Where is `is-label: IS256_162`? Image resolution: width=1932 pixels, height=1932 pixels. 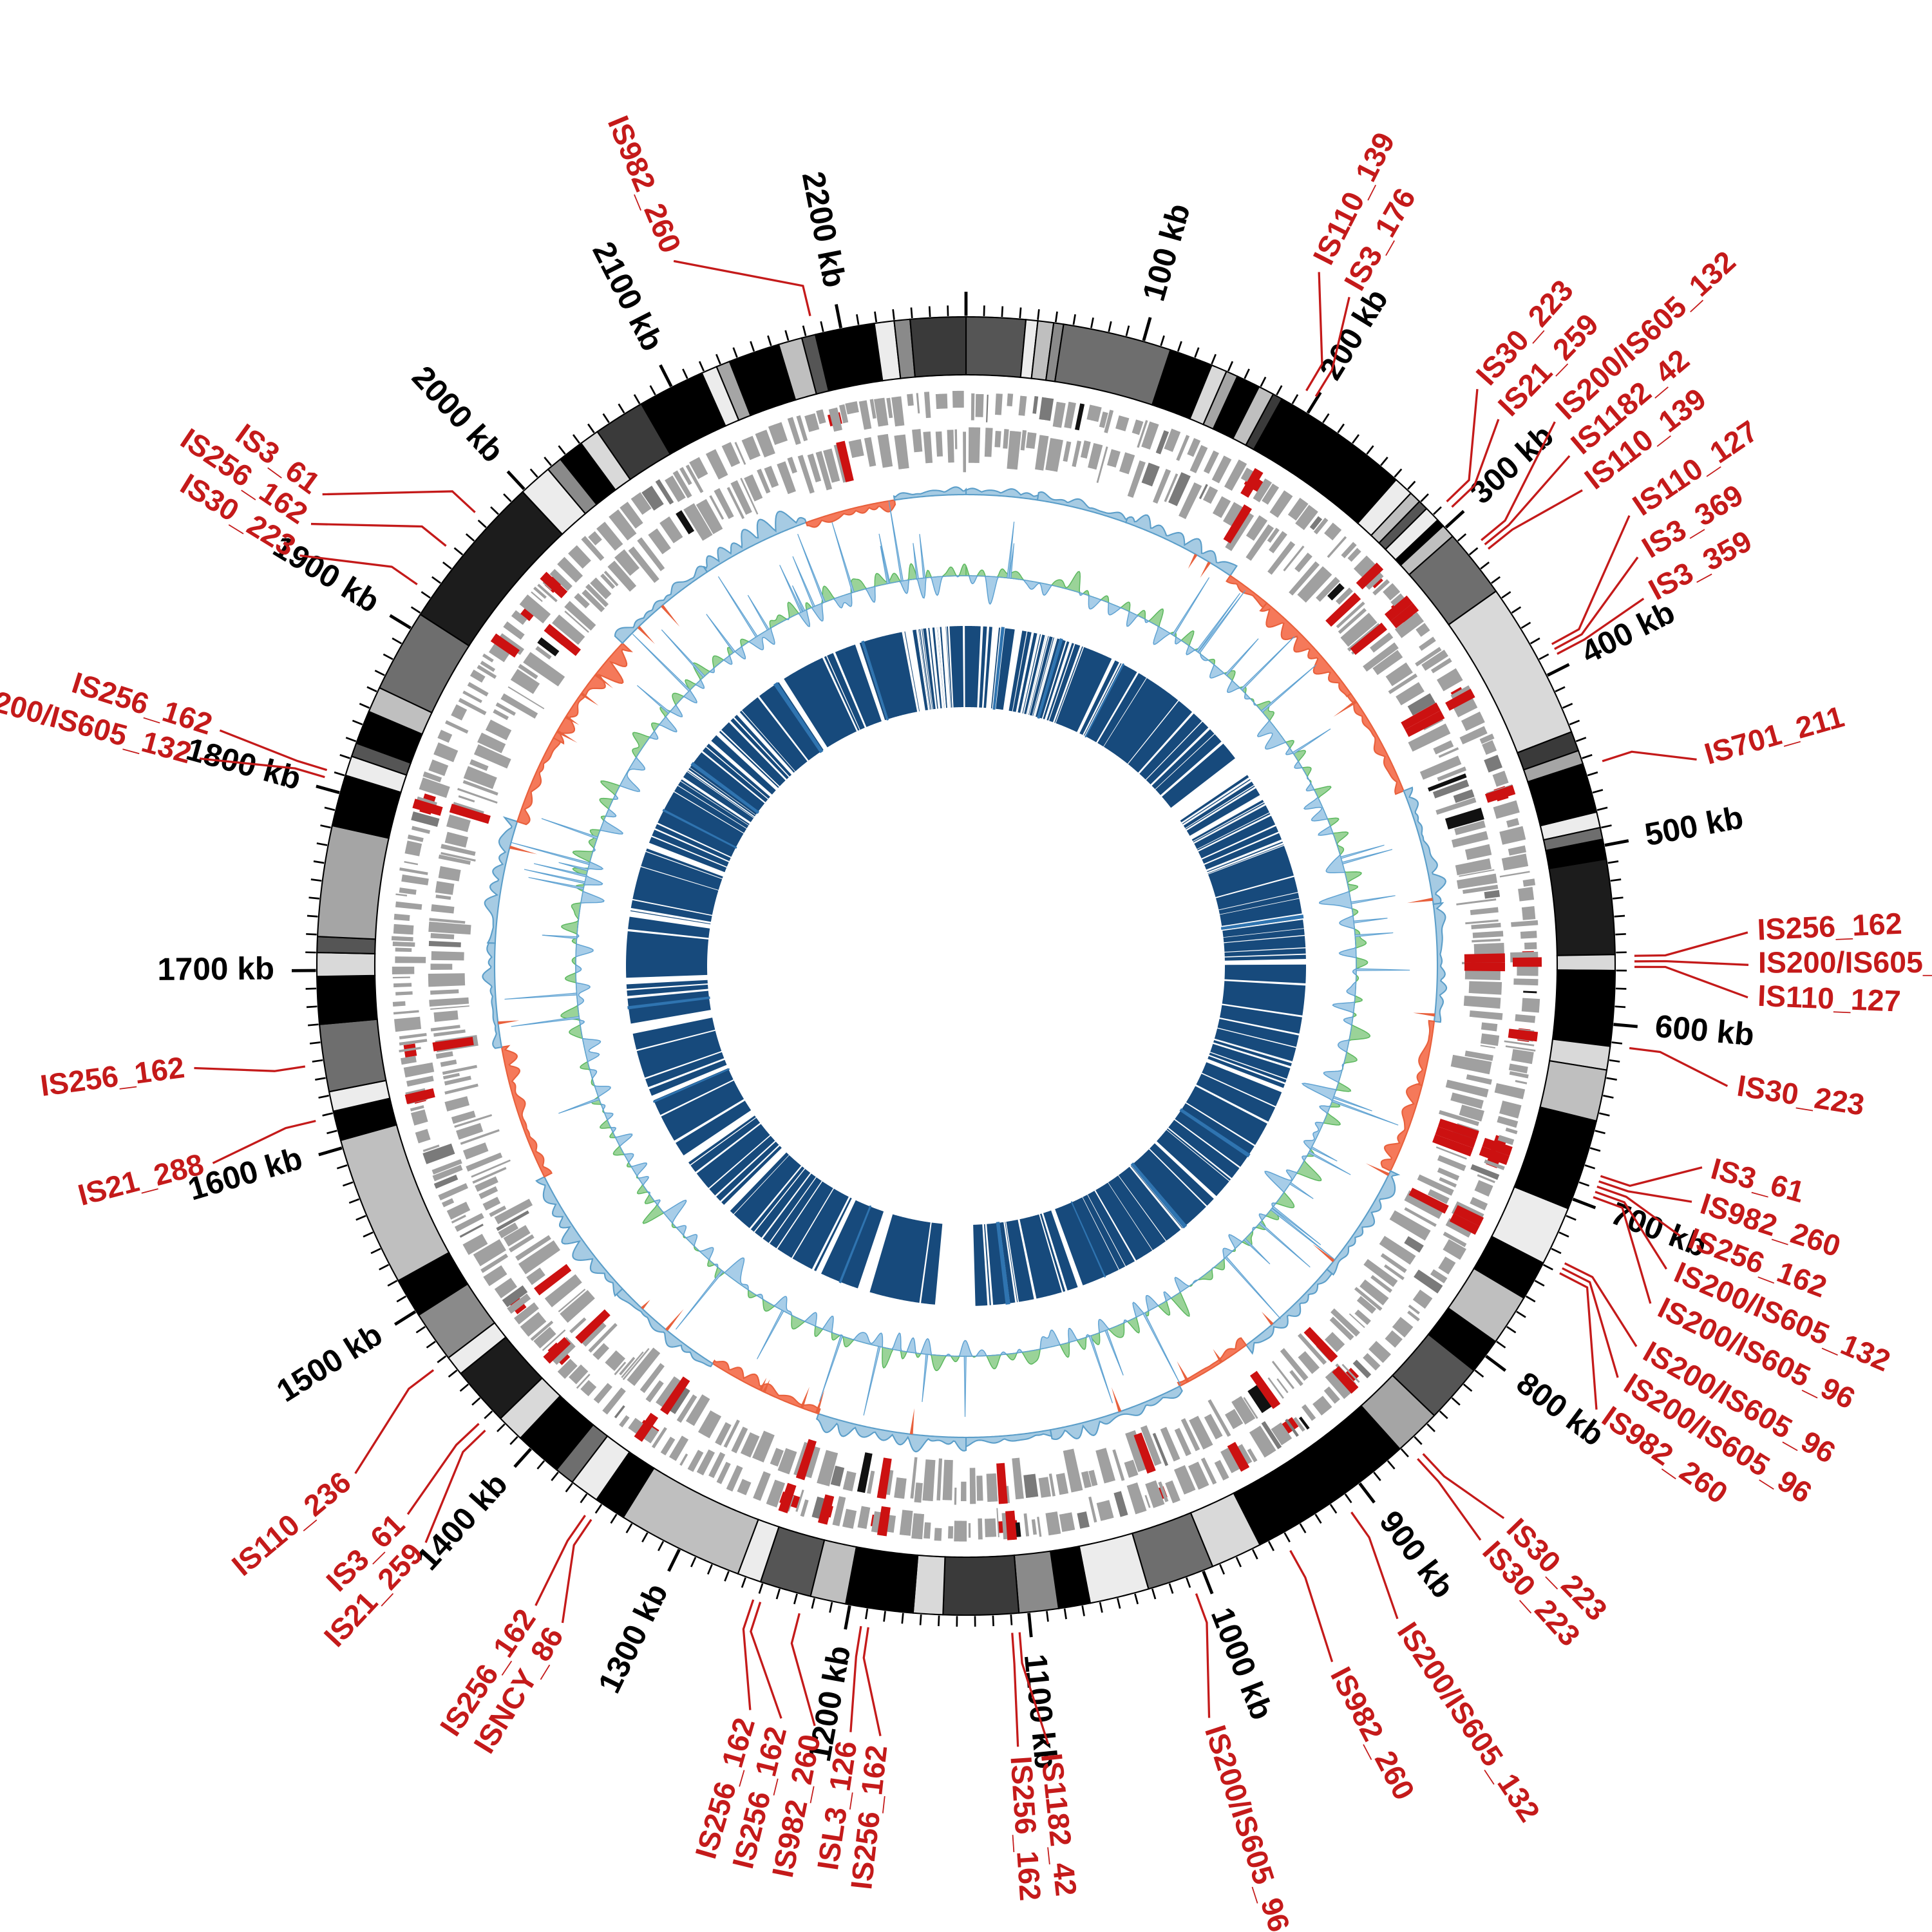 is-label: IS256_162 is located at coordinates (113, 1076).